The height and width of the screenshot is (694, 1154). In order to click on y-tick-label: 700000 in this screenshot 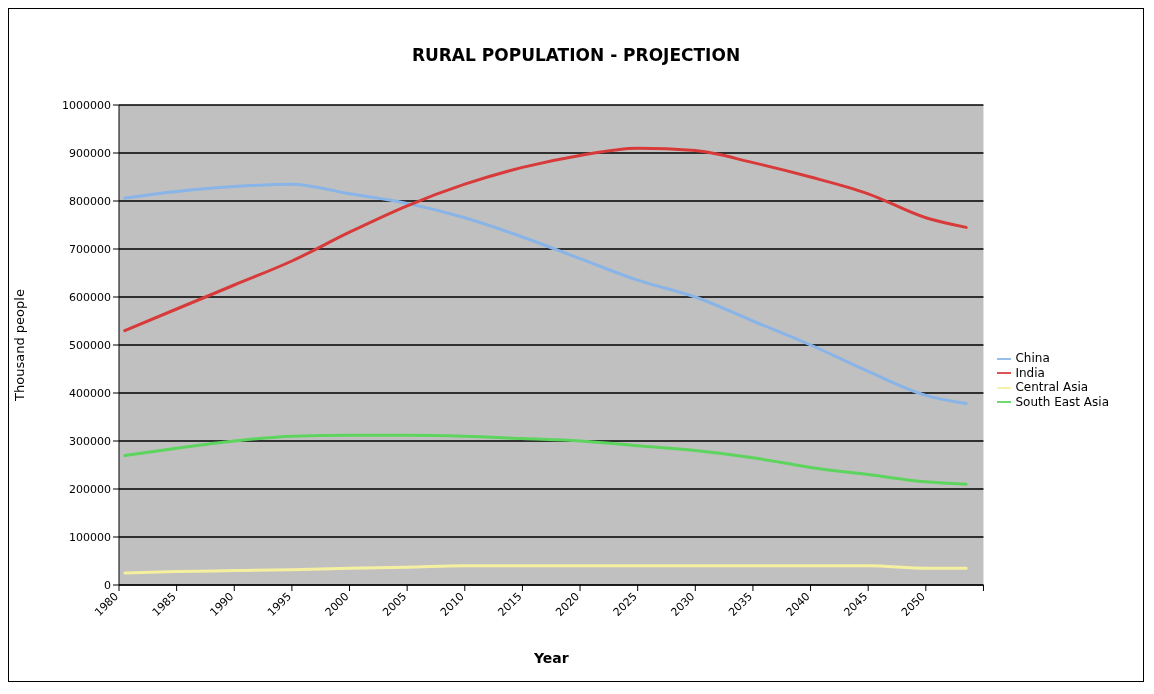, I will do `click(90, 249)`.